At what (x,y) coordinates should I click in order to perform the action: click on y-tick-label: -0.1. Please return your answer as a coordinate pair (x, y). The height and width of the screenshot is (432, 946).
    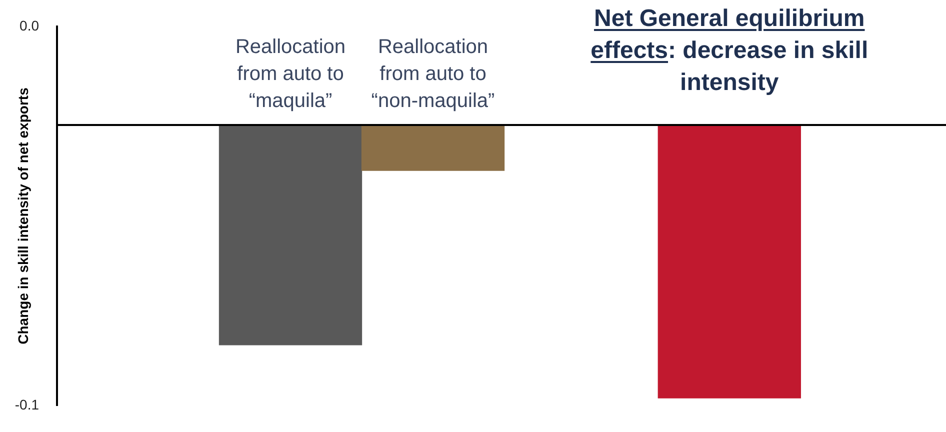
    Looking at the image, I should click on (27, 404).